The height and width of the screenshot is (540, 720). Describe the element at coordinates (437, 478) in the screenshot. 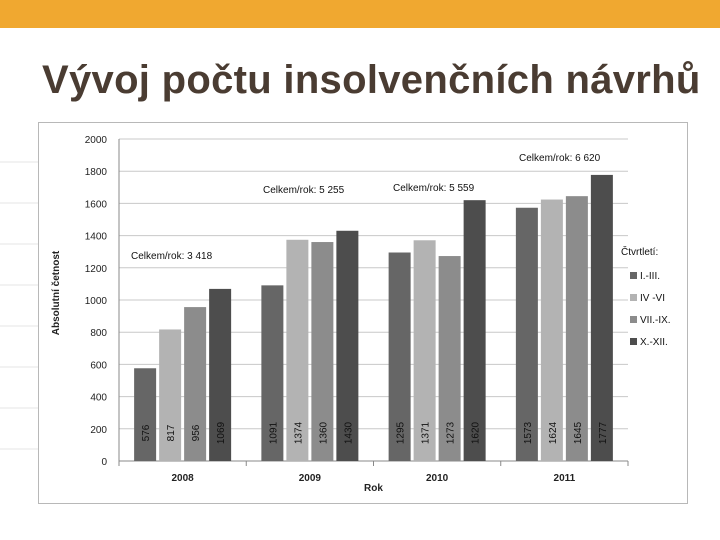

I see `x-tick-label: 2010` at that location.